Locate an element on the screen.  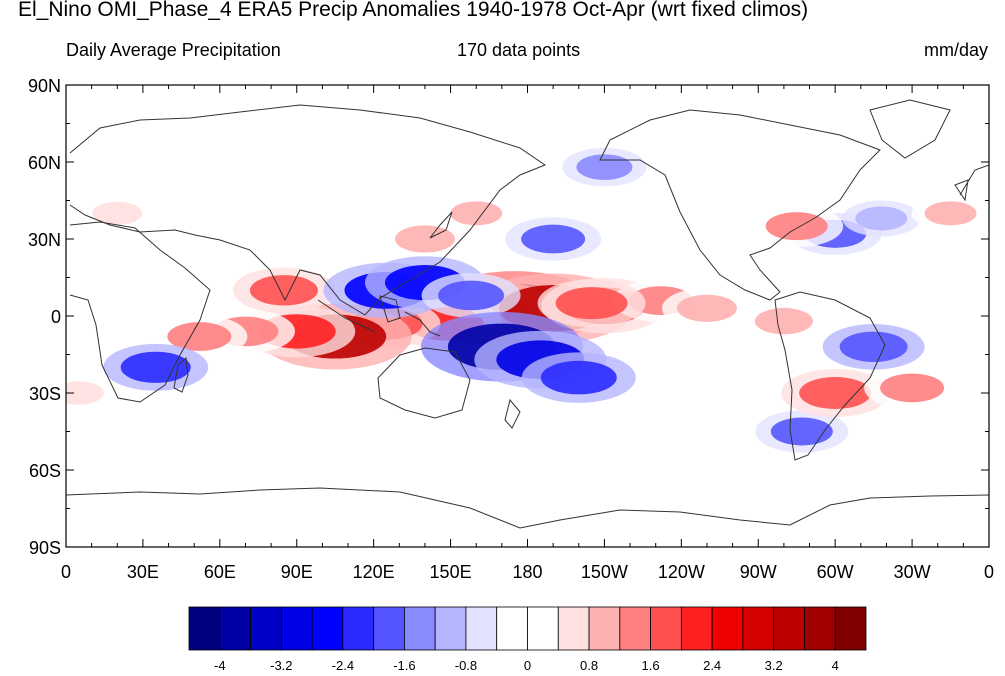
lat-label: 60N is located at coordinates (44, 163).